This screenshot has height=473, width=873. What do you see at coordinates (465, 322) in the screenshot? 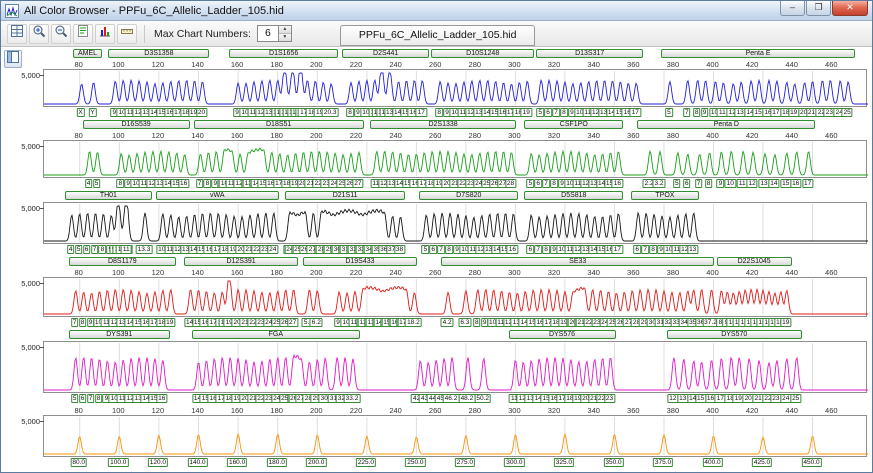
I see `allele-label: 6.3` at bounding box center [465, 322].